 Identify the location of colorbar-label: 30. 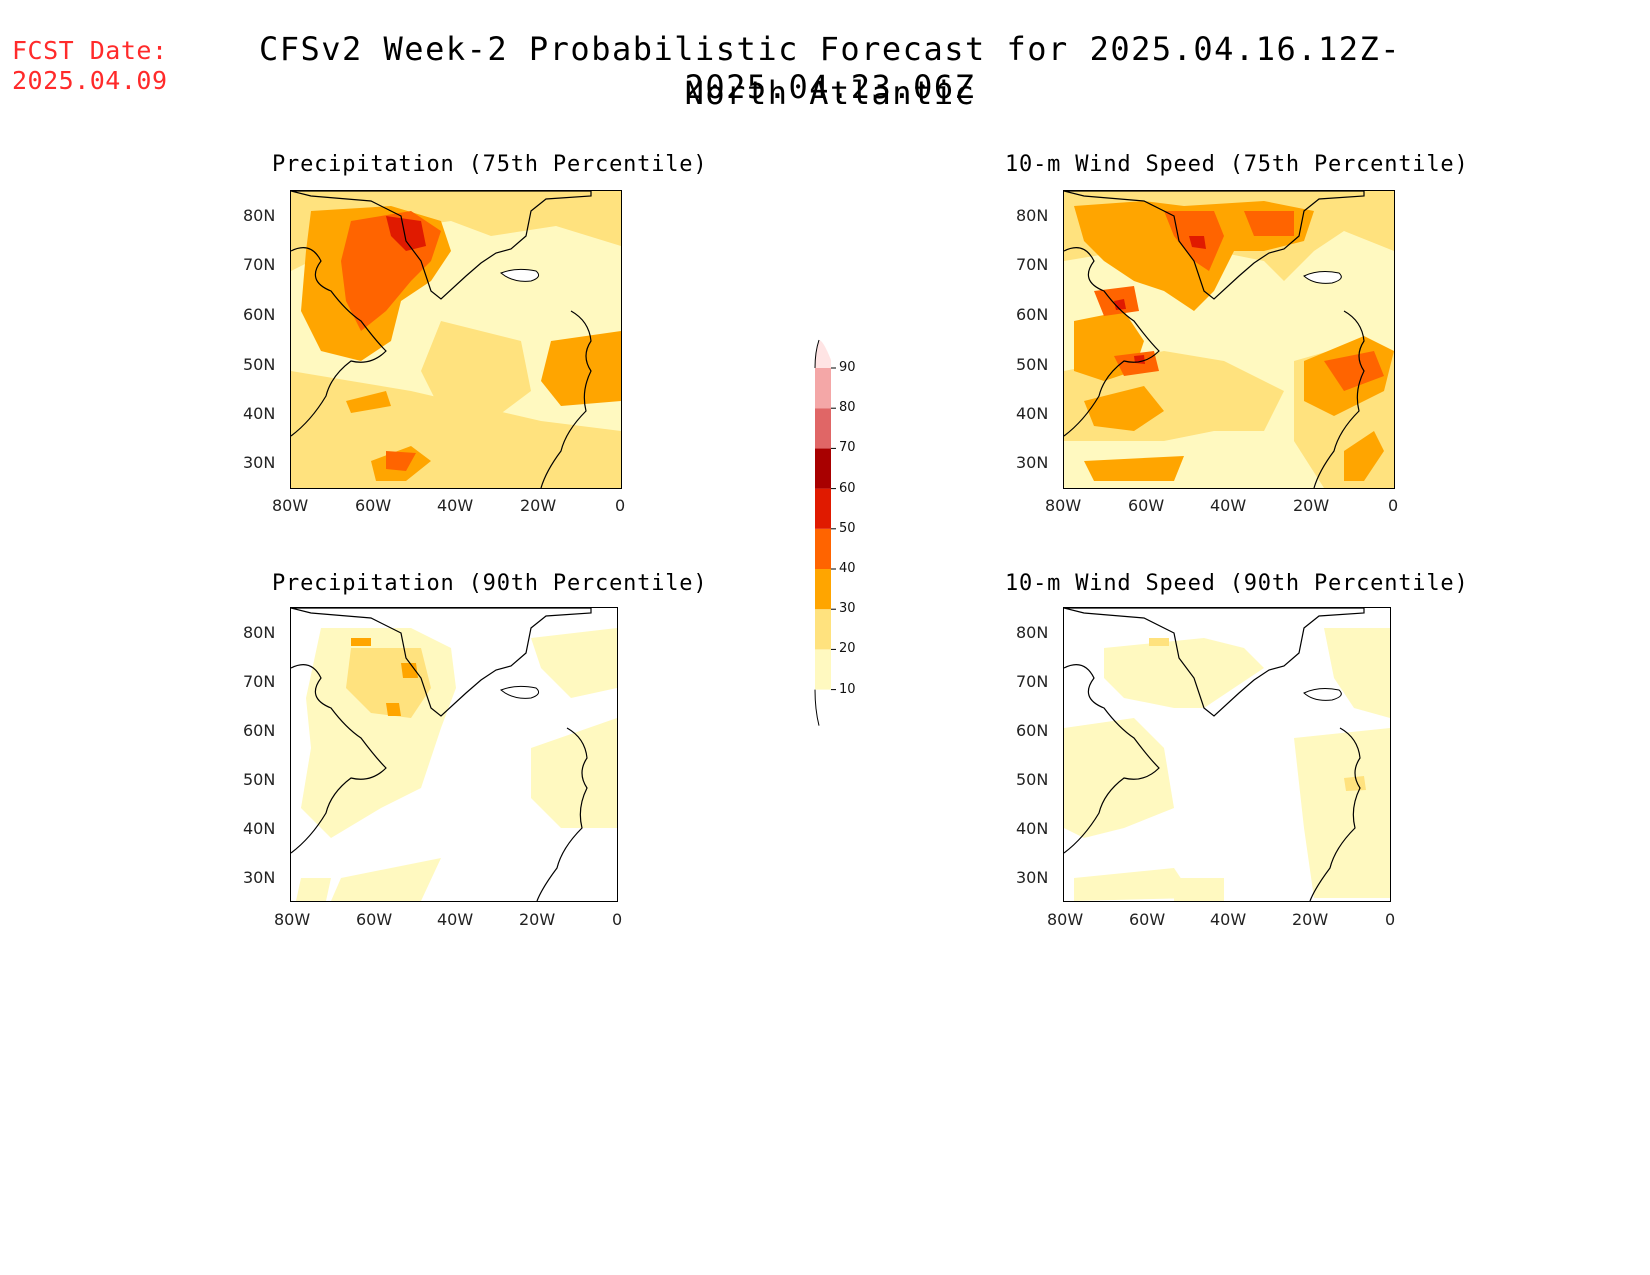
(847, 609).